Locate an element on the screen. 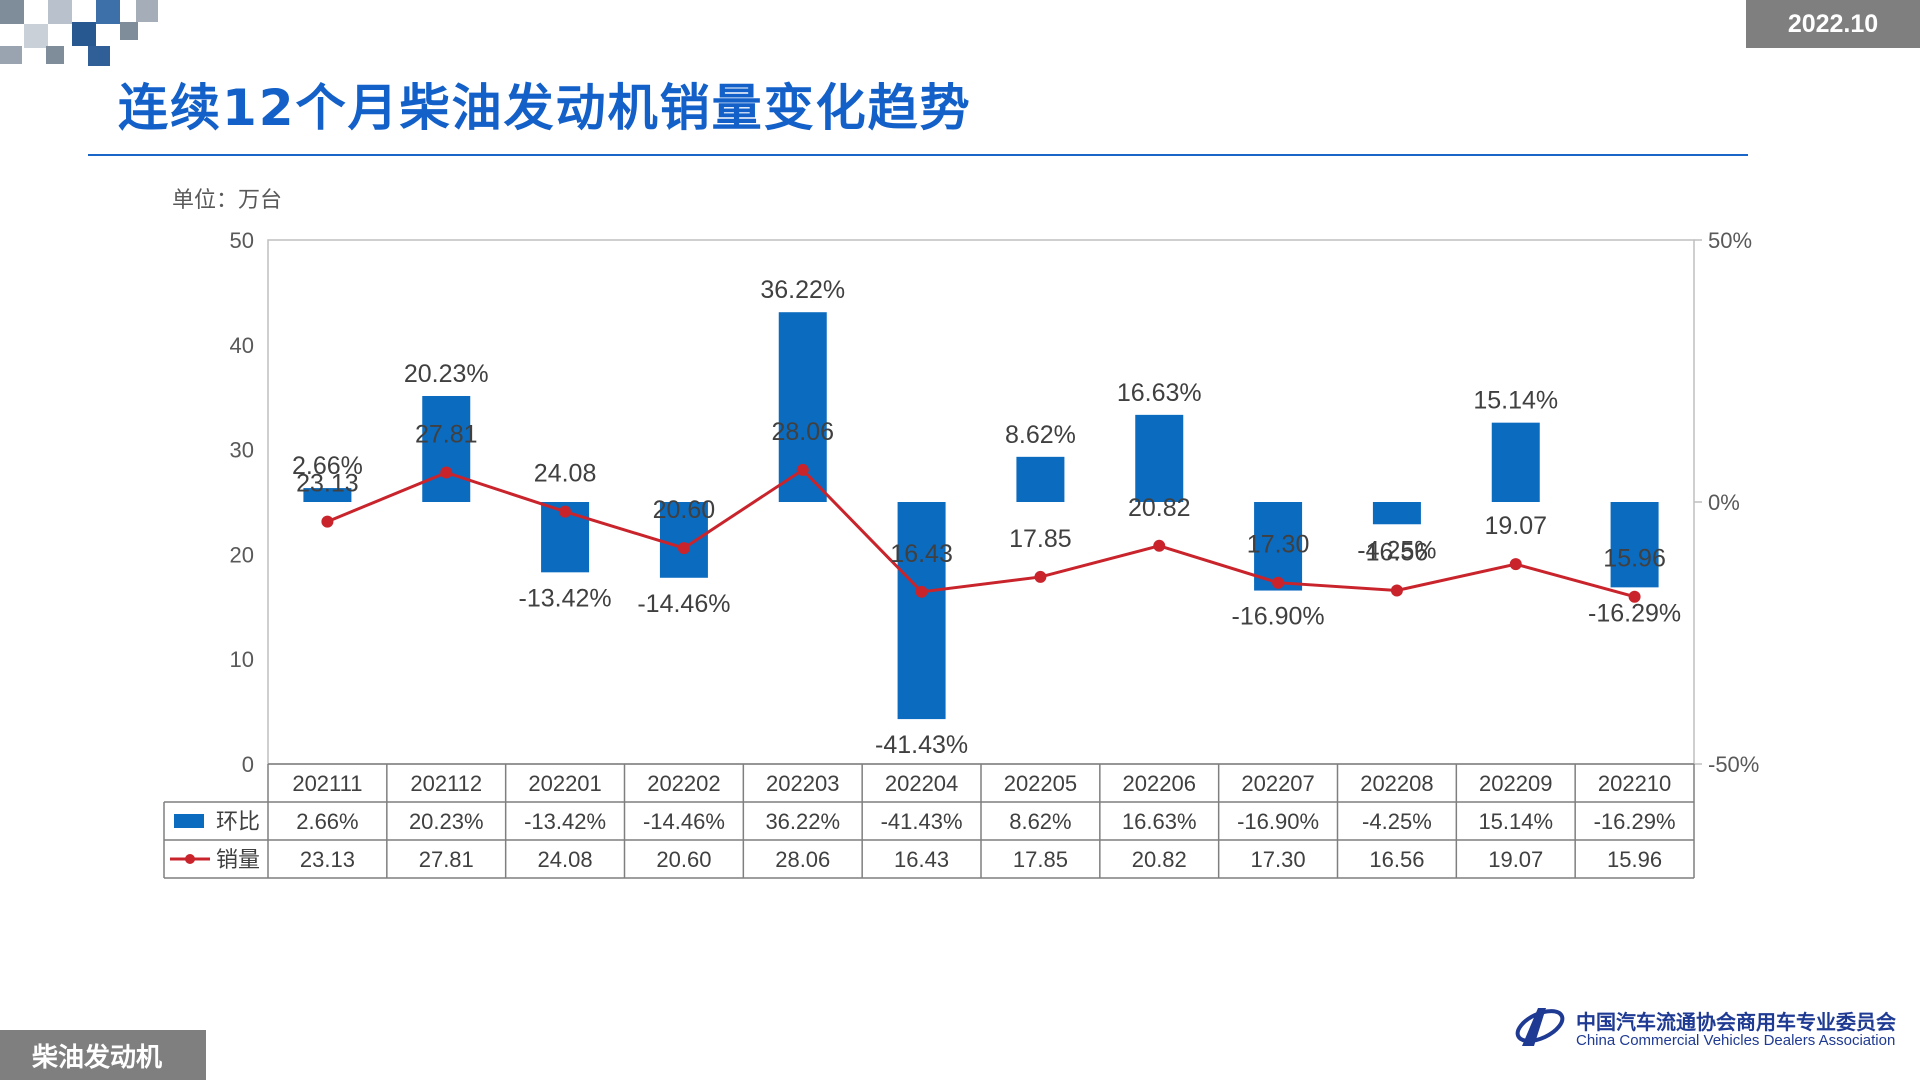 This screenshot has width=1920, height=1080. table-cell-sales: 17.30 is located at coordinates (1278, 859).